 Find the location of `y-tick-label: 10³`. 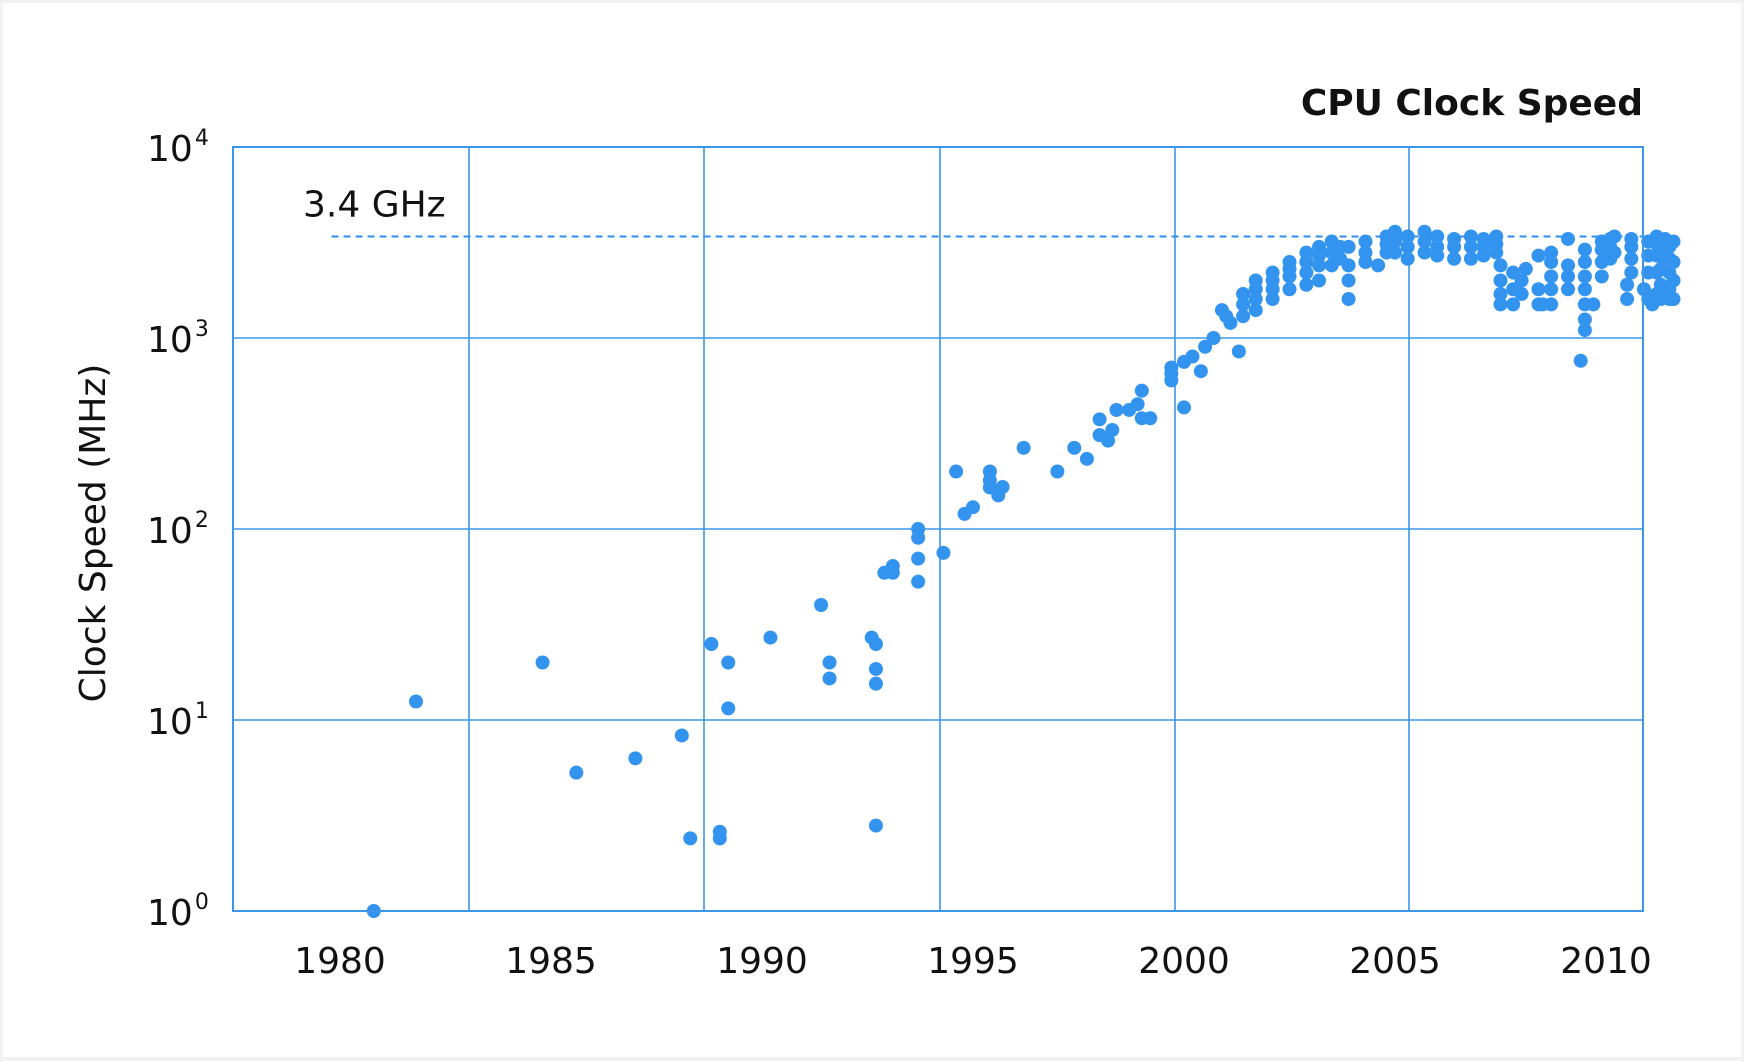

y-tick-label: 10³ is located at coordinates (178, 339).